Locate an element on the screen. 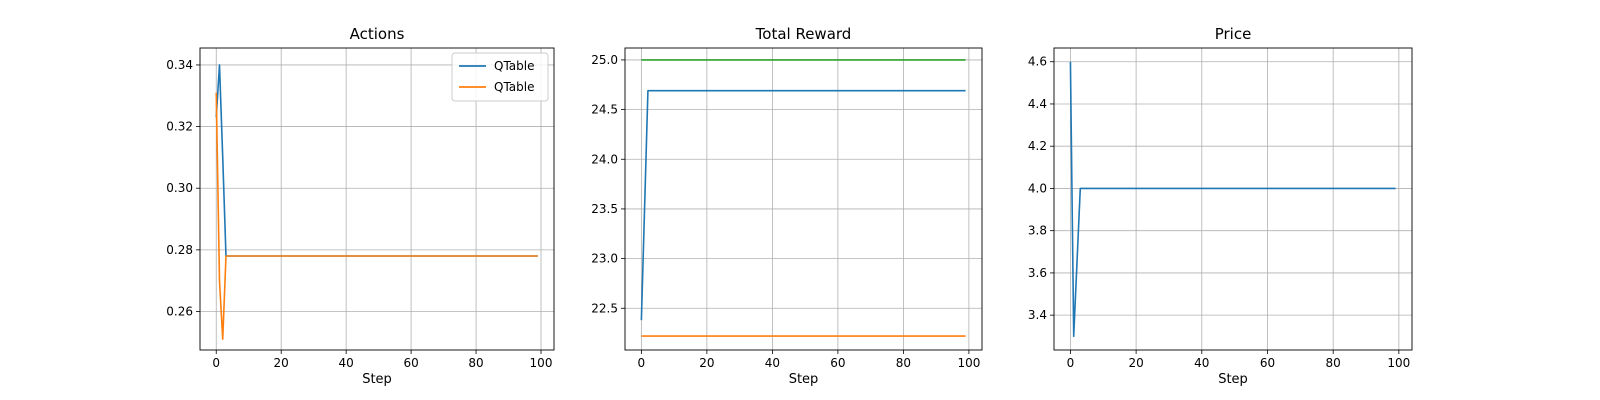 This screenshot has width=1600, height=400. y-tick-label: 24.5 is located at coordinates (604, 110).